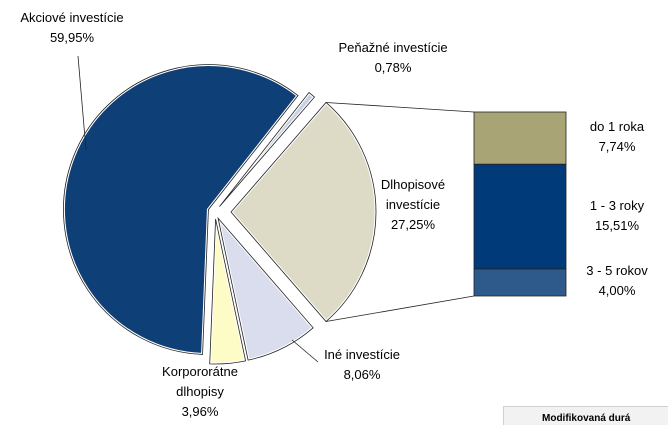 The image size is (668, 425). What do you see at coordinates (615, 137) in the screenshot?
I see `bar-label: do 1 roka 7,74%` at bounding box center [615, 137].